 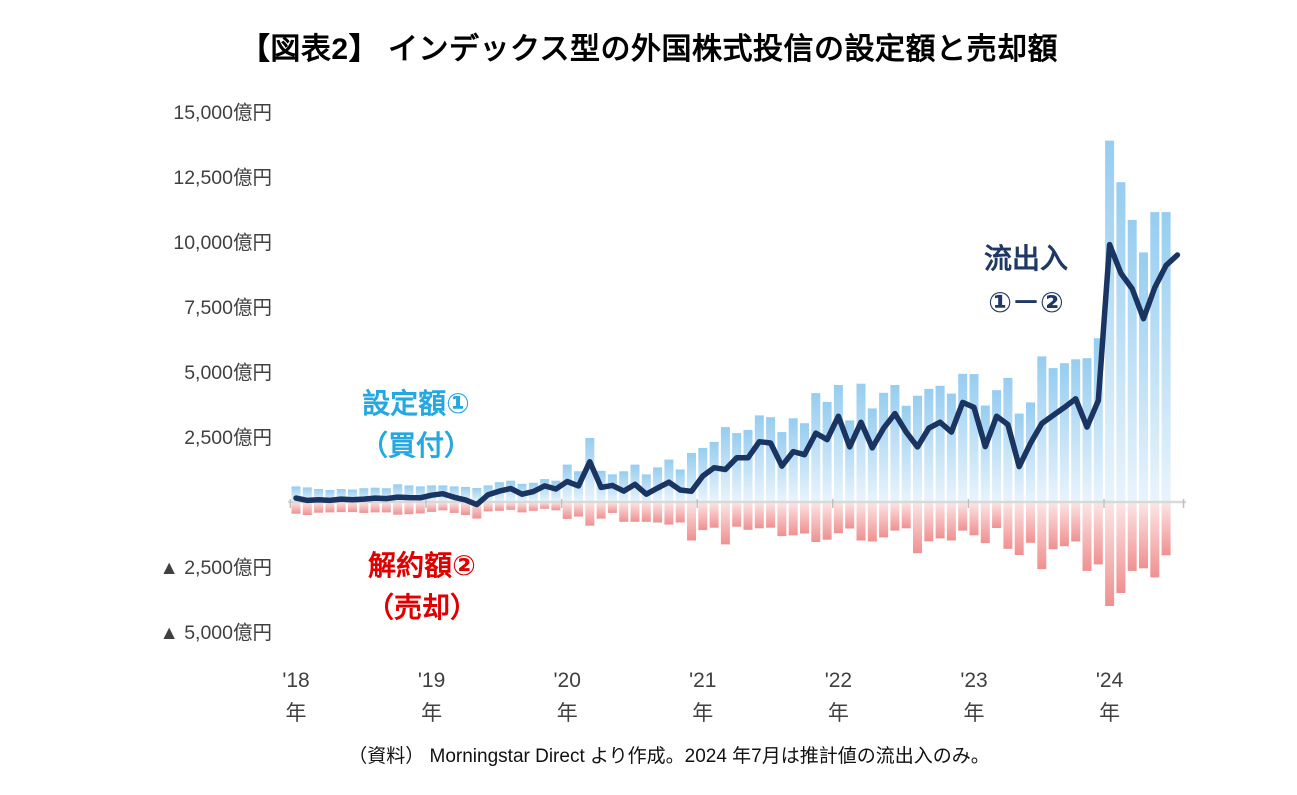 I want to click on x-axis-year-label: '22, so click(x=838, y=680).